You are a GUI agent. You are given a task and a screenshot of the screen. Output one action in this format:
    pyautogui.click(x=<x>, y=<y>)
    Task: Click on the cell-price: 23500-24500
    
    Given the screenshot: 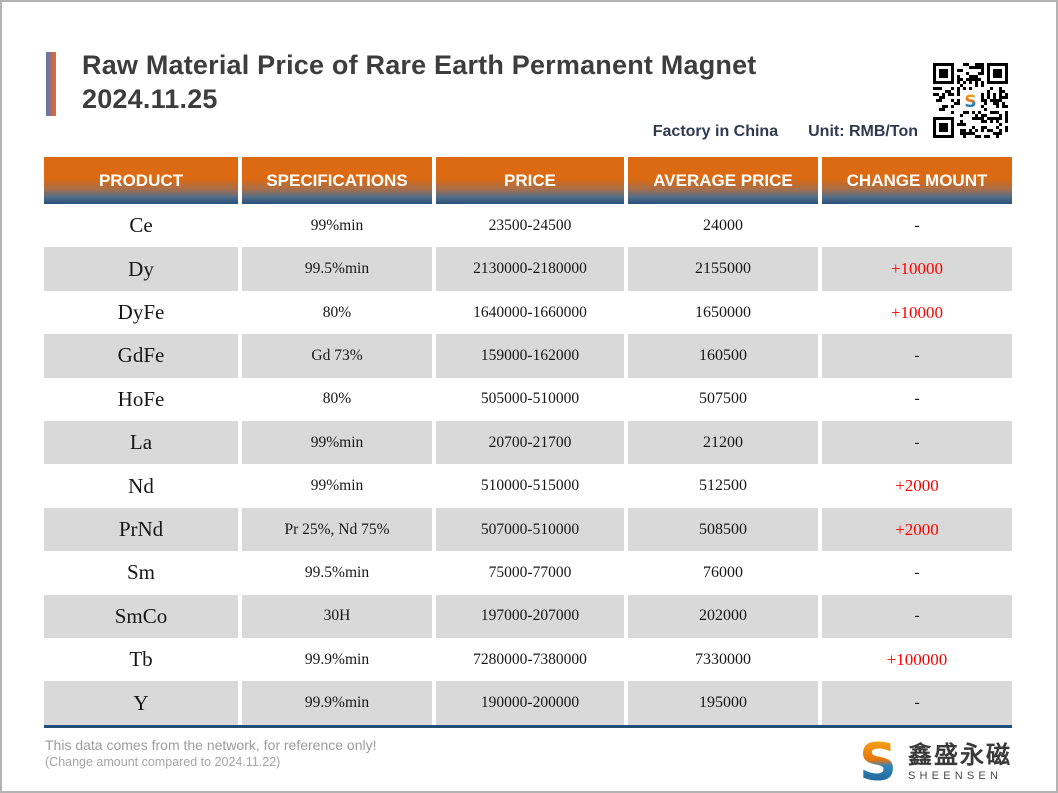 What is the action you would take?
    pyautogui.click(x=528, y=226)
    